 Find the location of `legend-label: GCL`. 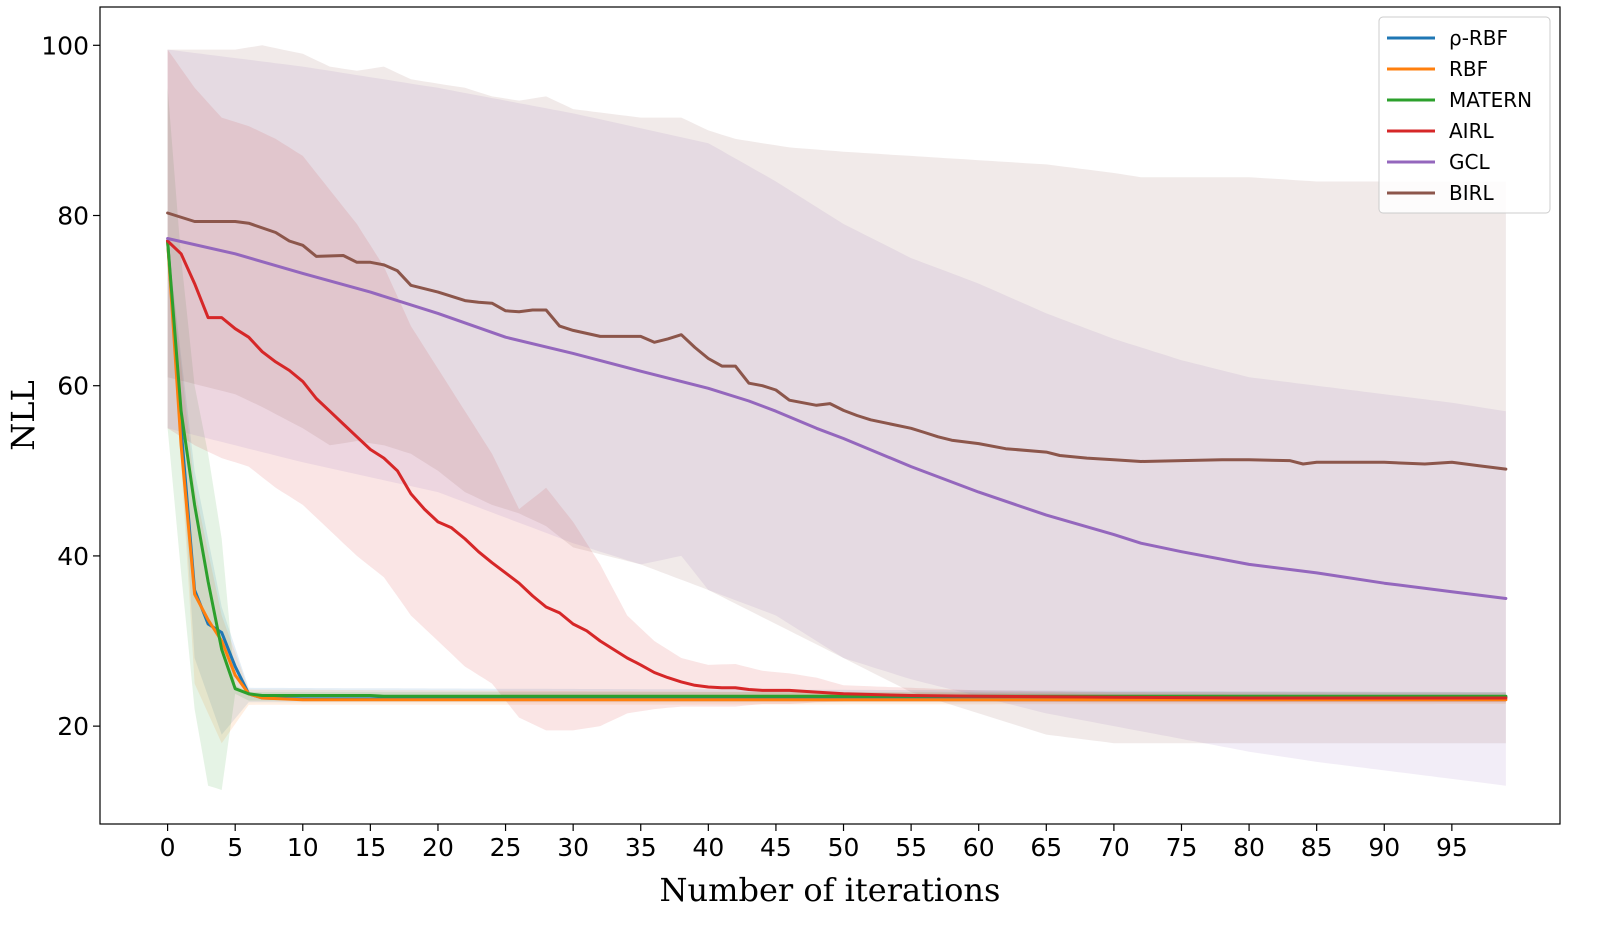

legend-label: GCL is located at coordinates (1469, 162).